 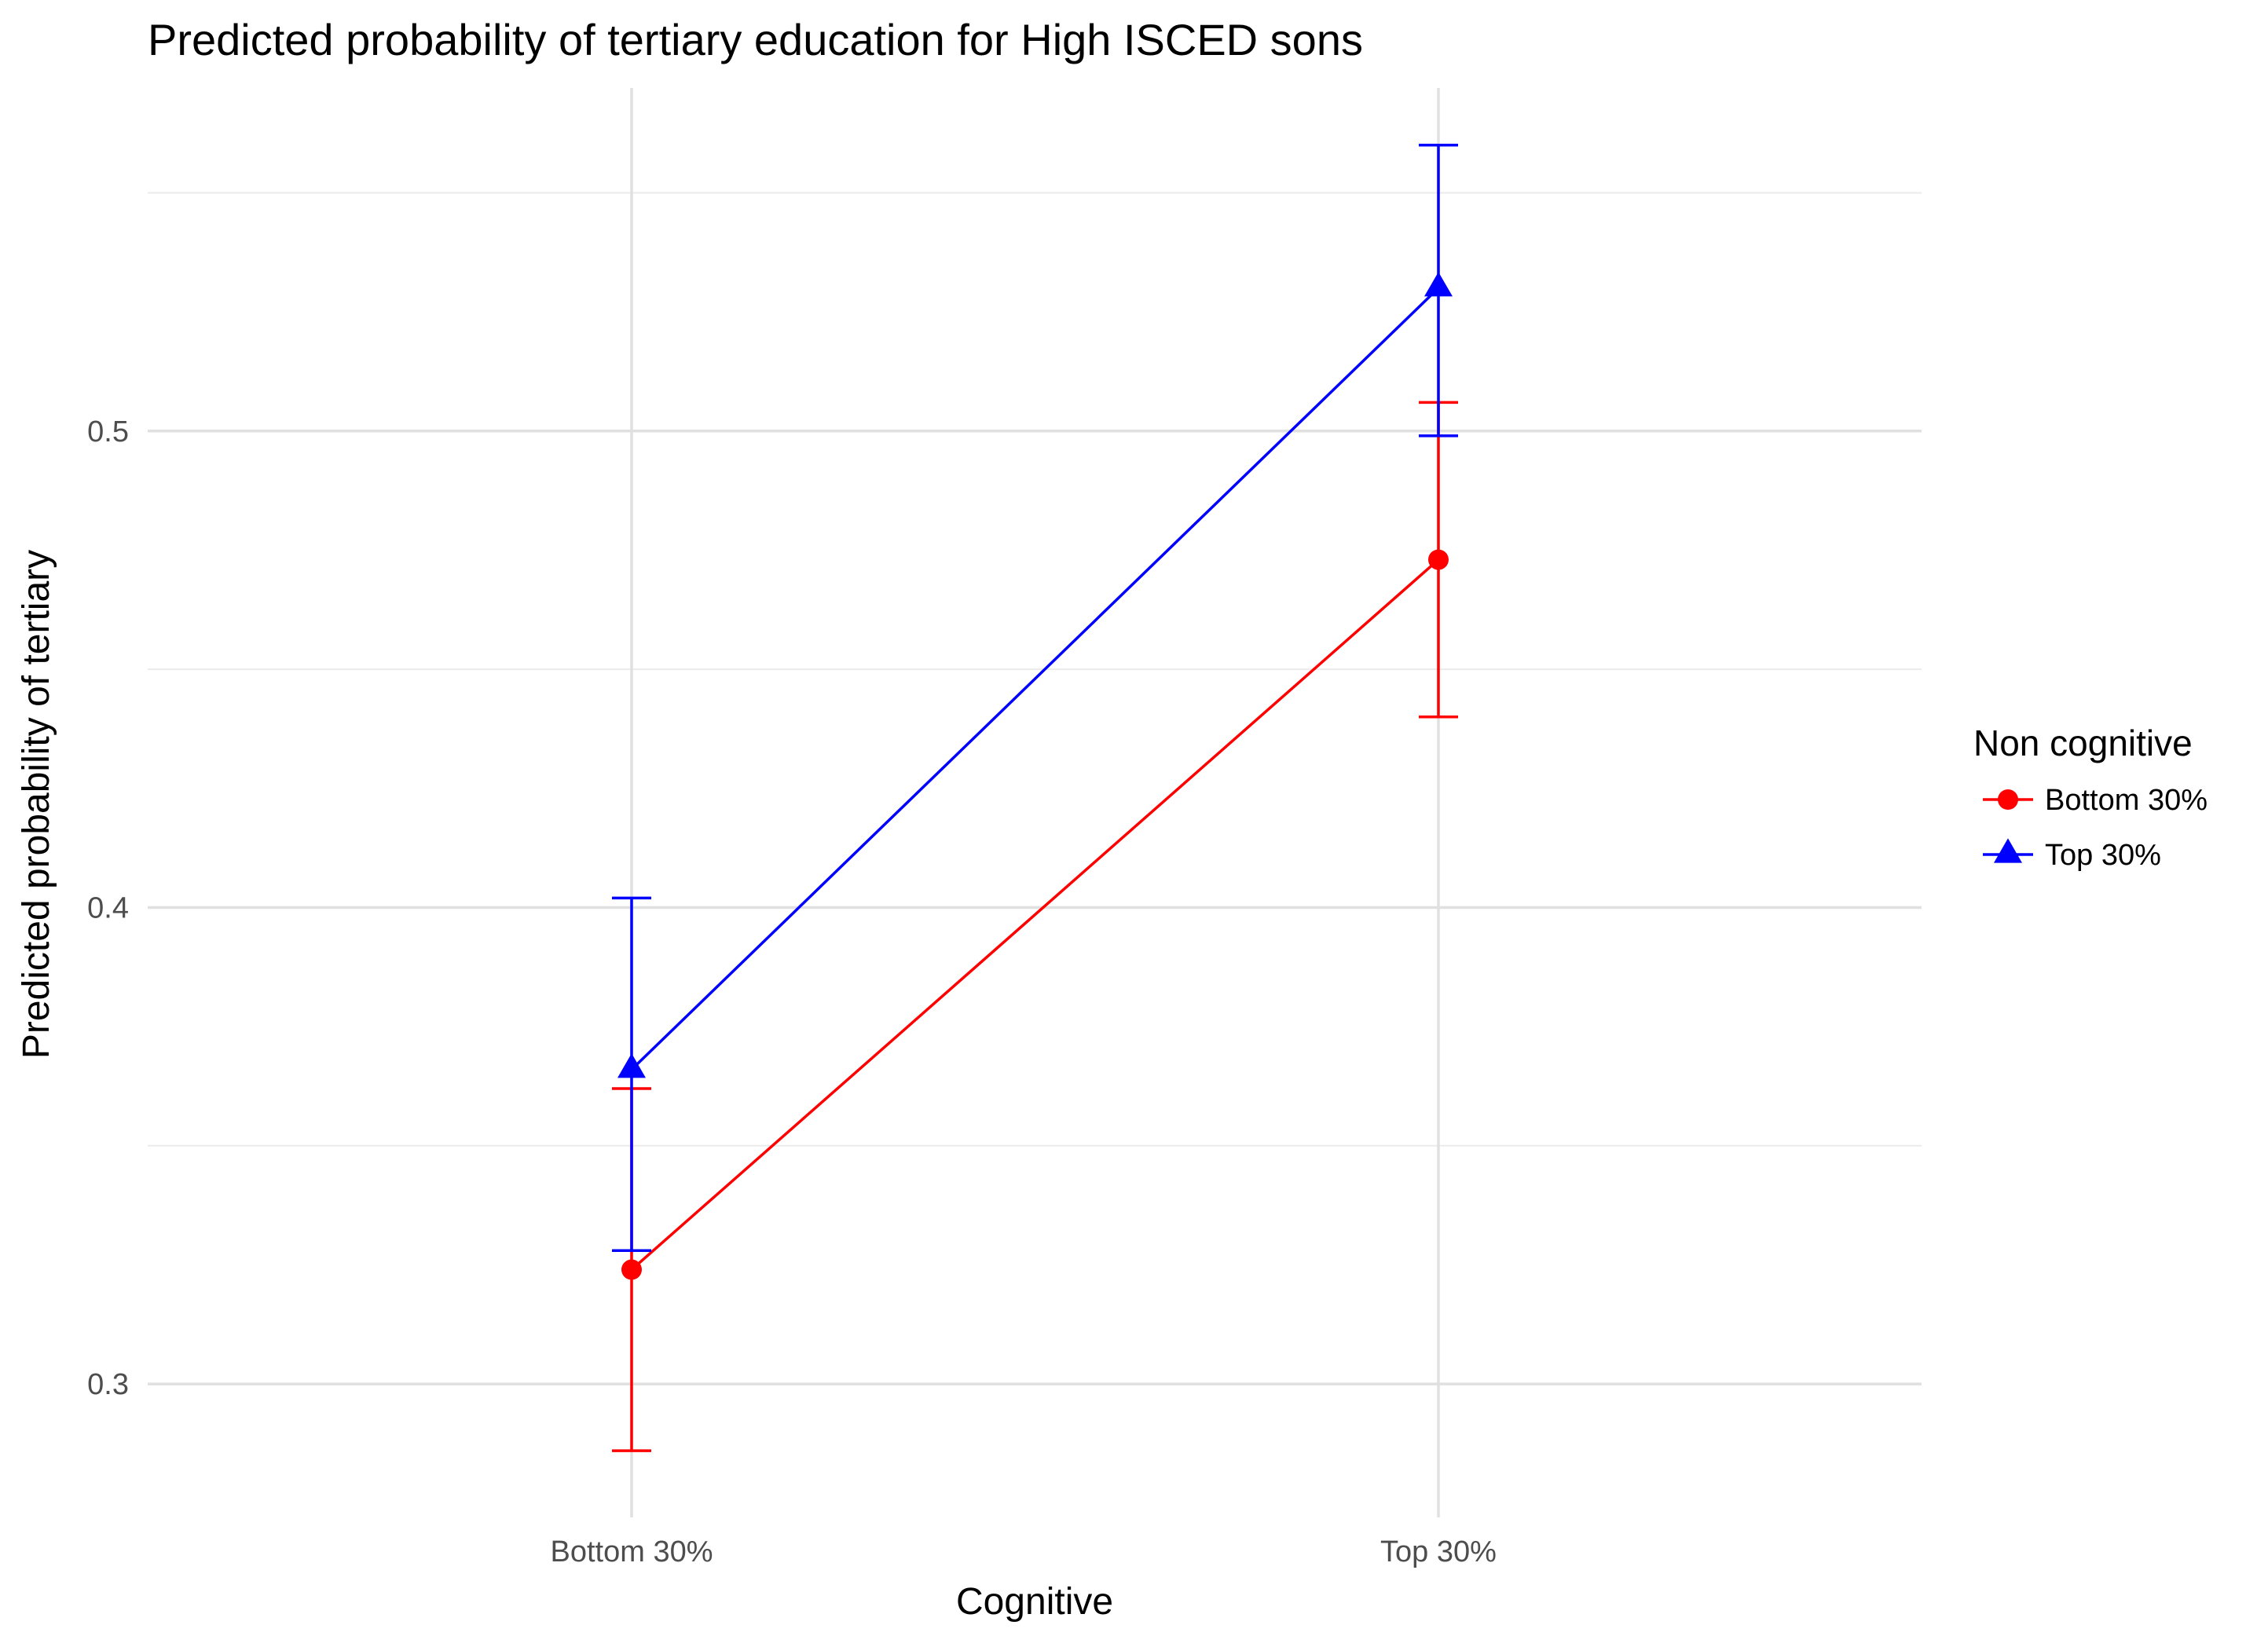 I want to click on legend: Non cognitive Bottom 30% Top 30%, so click(x=2090, y=797).